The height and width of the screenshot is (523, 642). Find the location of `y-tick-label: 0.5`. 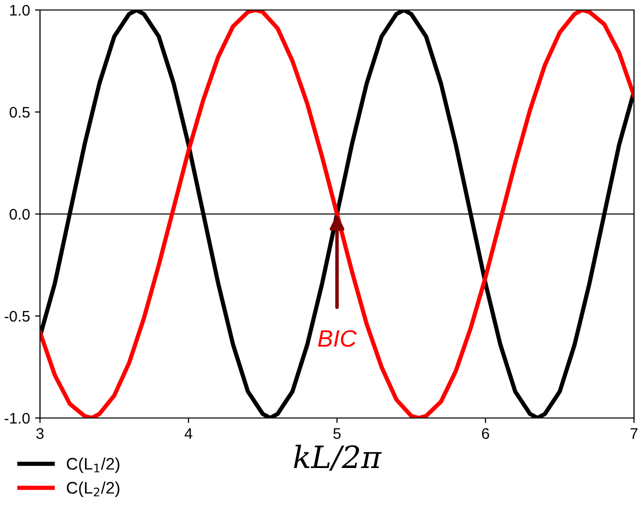

y-tick-label: 0.5 is located at coordinates (20, 112).